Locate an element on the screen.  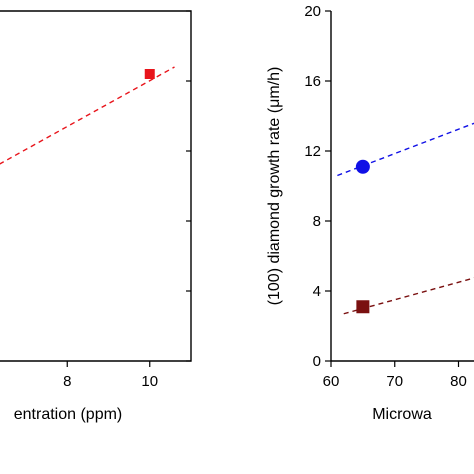
y-tick-label: 4 is located at coordinates (317, 291).